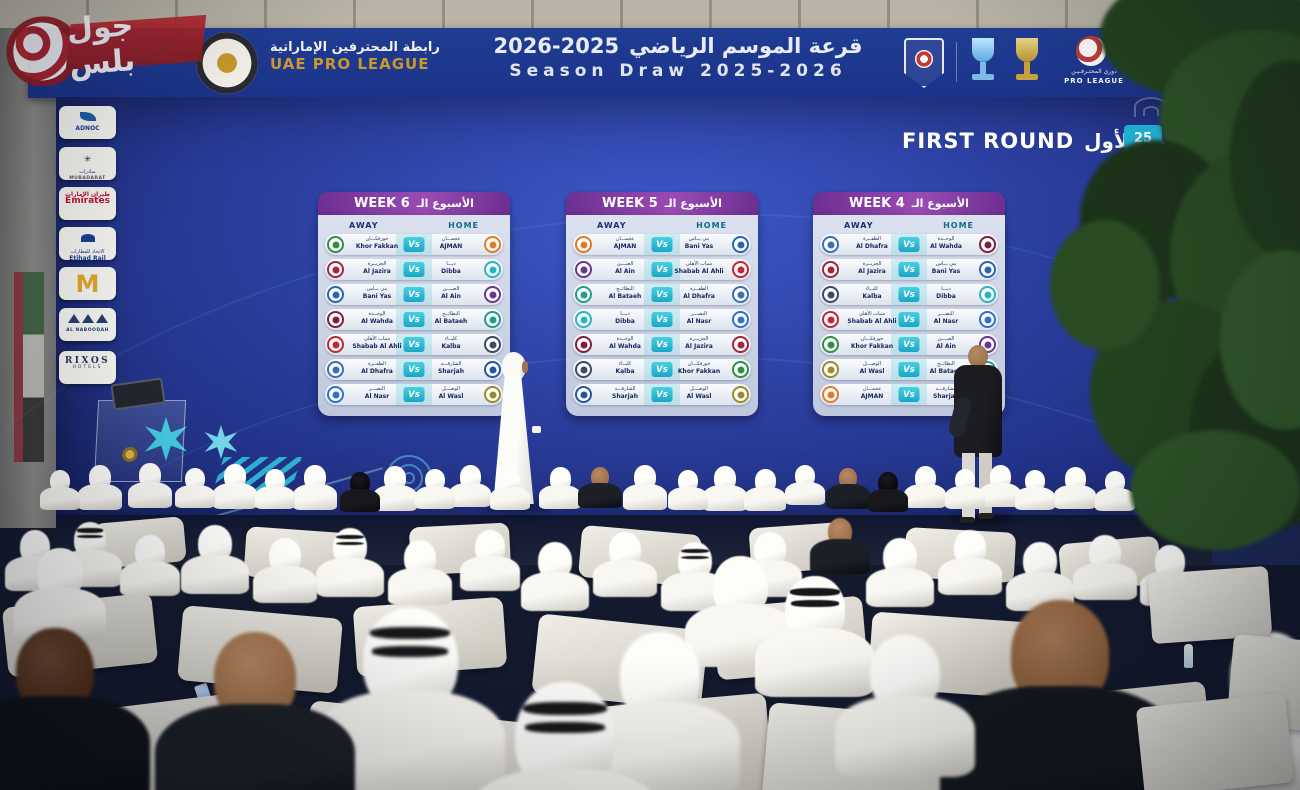  What do you see at coordinates (630, 203) in the screenshot?
I see `week-label-english: WEEK 5` at bounding box center [630, 203].